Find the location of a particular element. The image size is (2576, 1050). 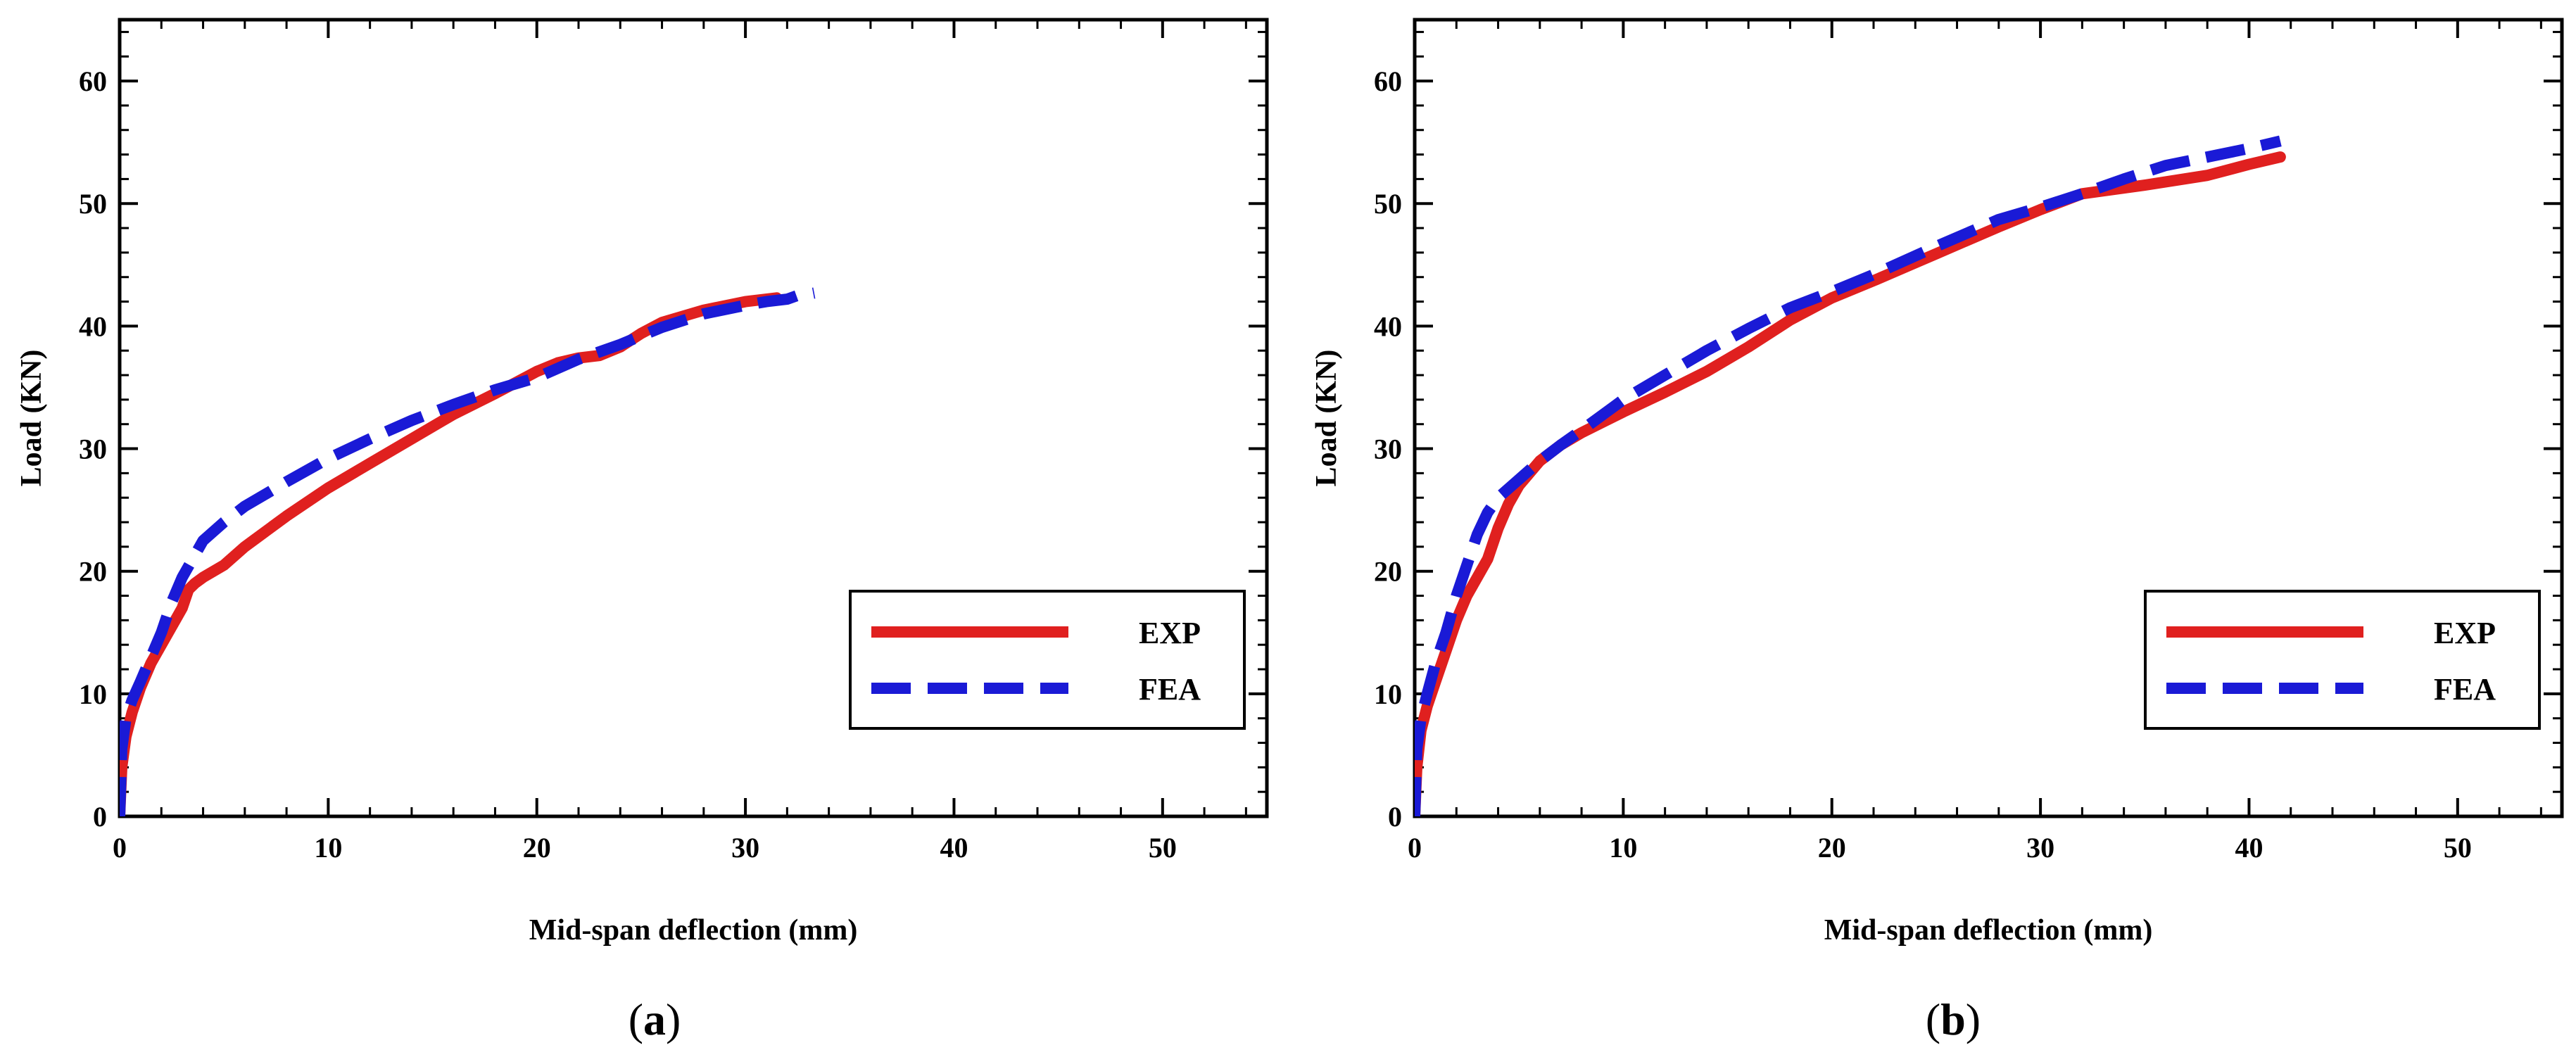

caption-letter: b is located at coordinates (1953, 1019).